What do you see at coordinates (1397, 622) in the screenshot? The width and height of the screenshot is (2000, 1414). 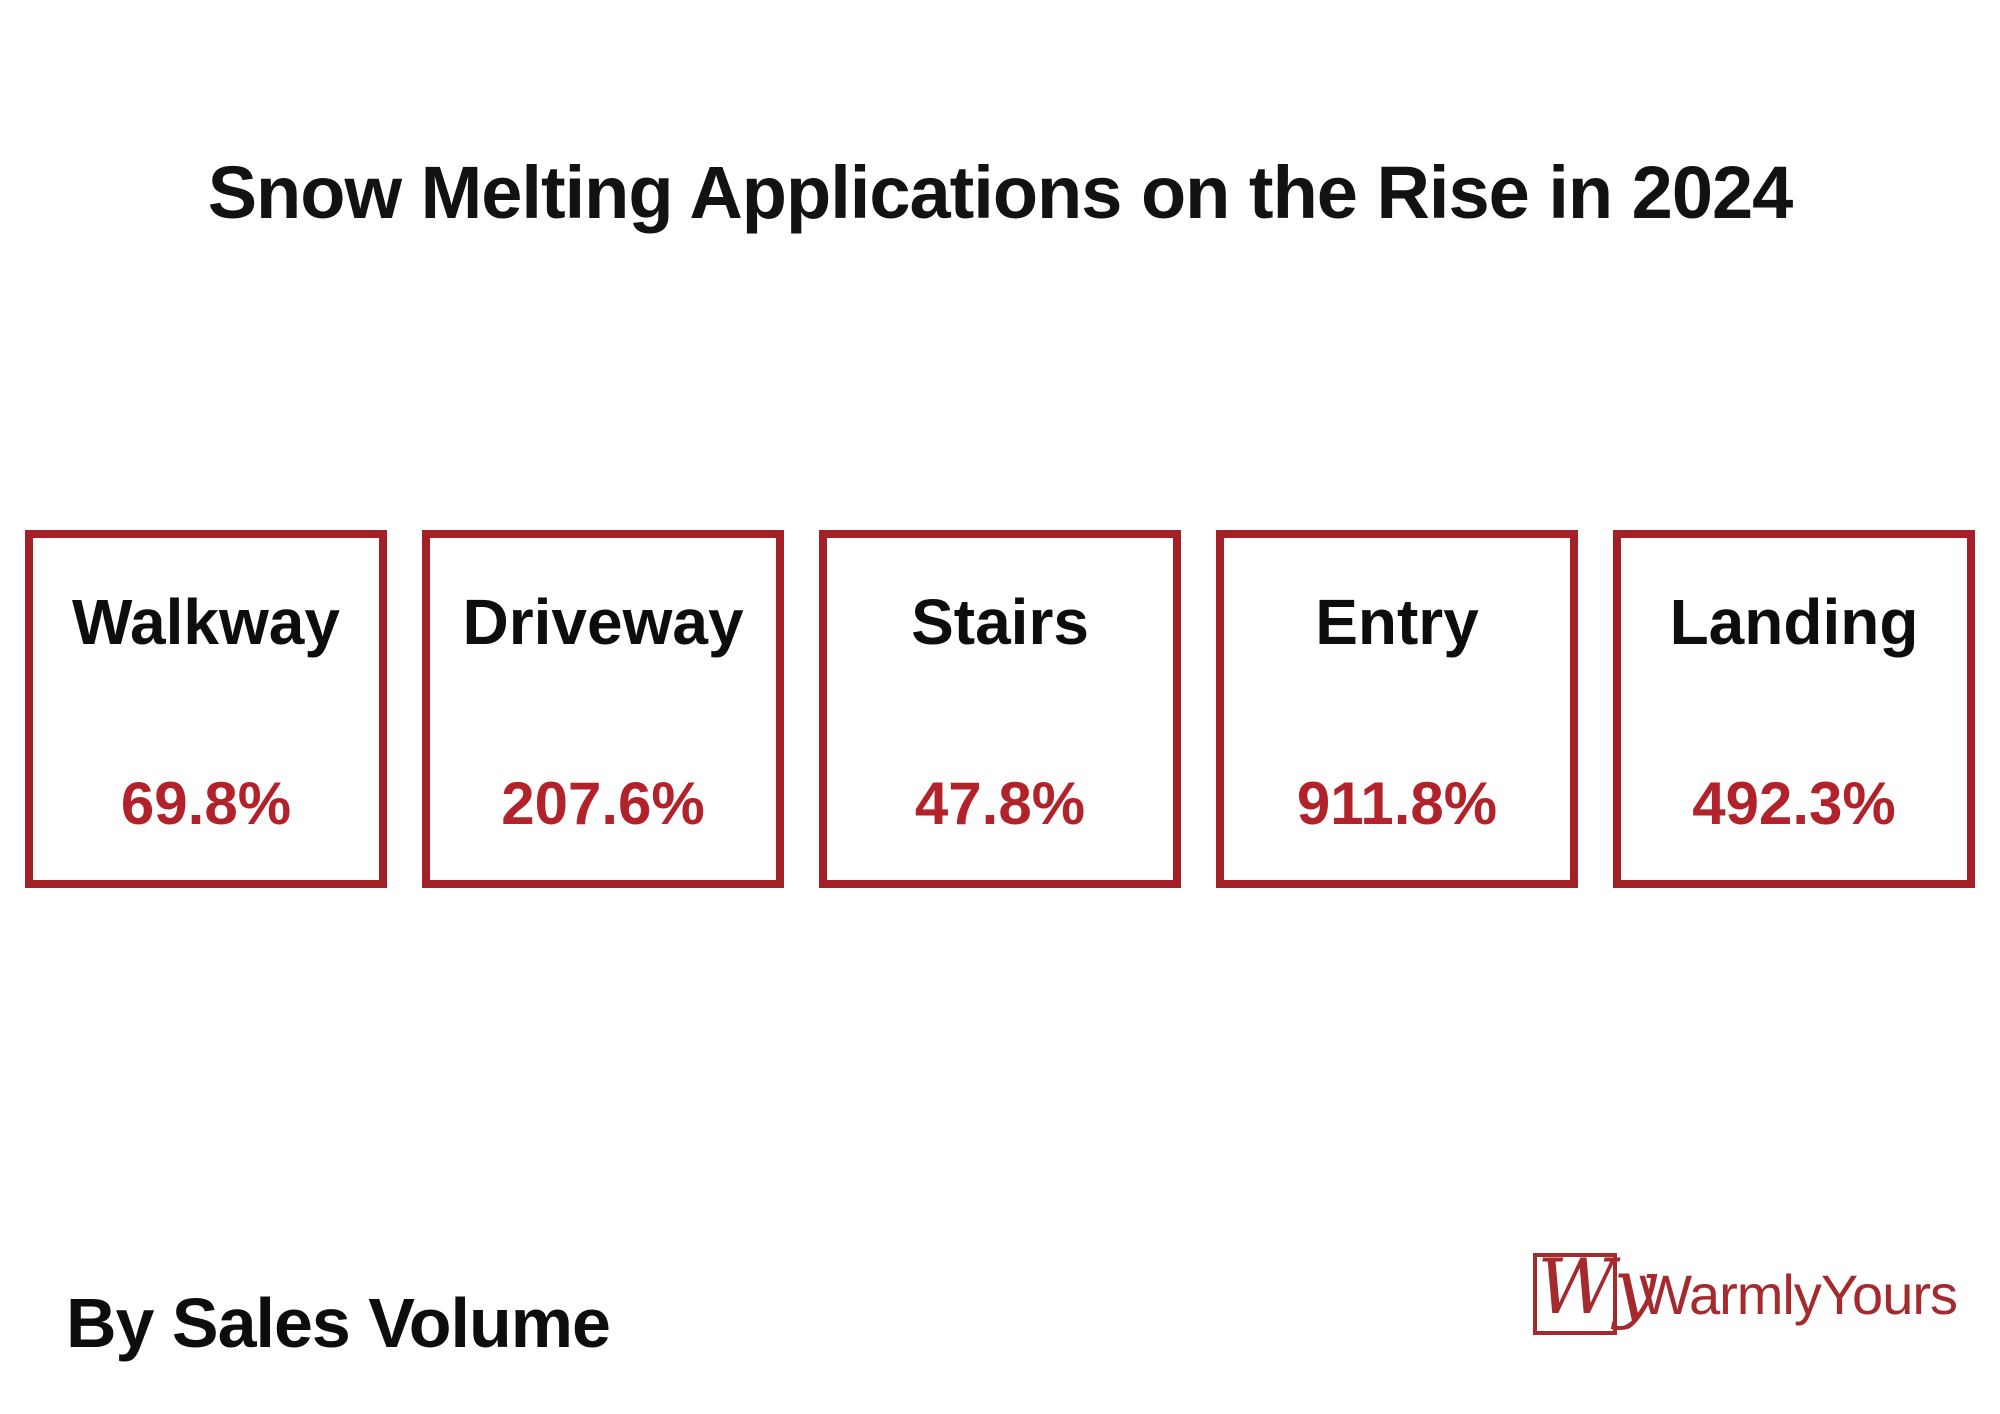 I see `card-label: Entry` at bounding box center [1397, 622].